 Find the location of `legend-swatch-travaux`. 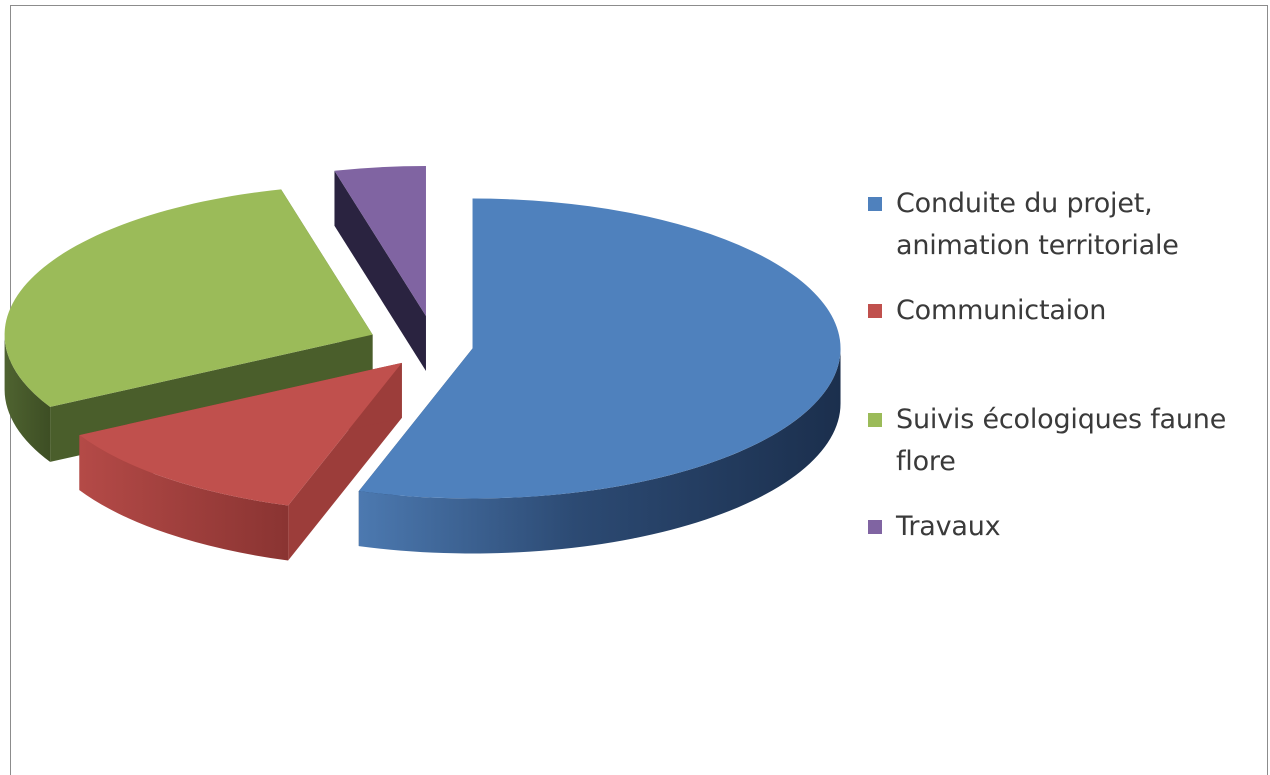

legend-swatch-travaux is located at coordinates (875, 527).